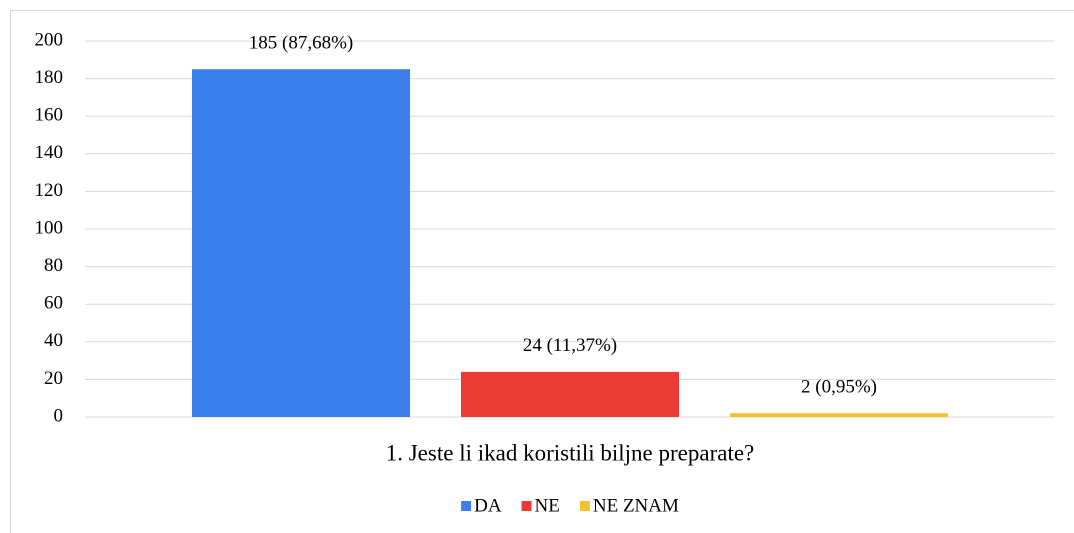  What do you see at coordinates (49, 115) in the screenshot?
I see `y-tick-label: 160` at bounding box center [49, 115].